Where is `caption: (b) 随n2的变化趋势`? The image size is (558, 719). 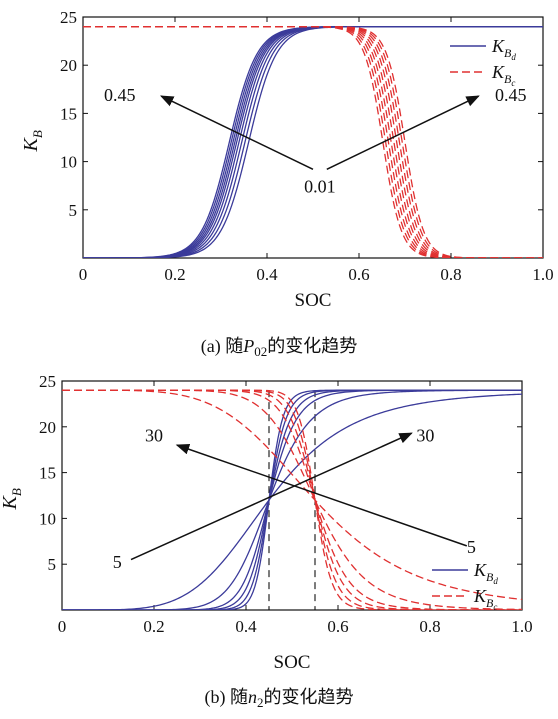
caption: (b) 随n2的变化趋势 is located at coordinates (279, 698).